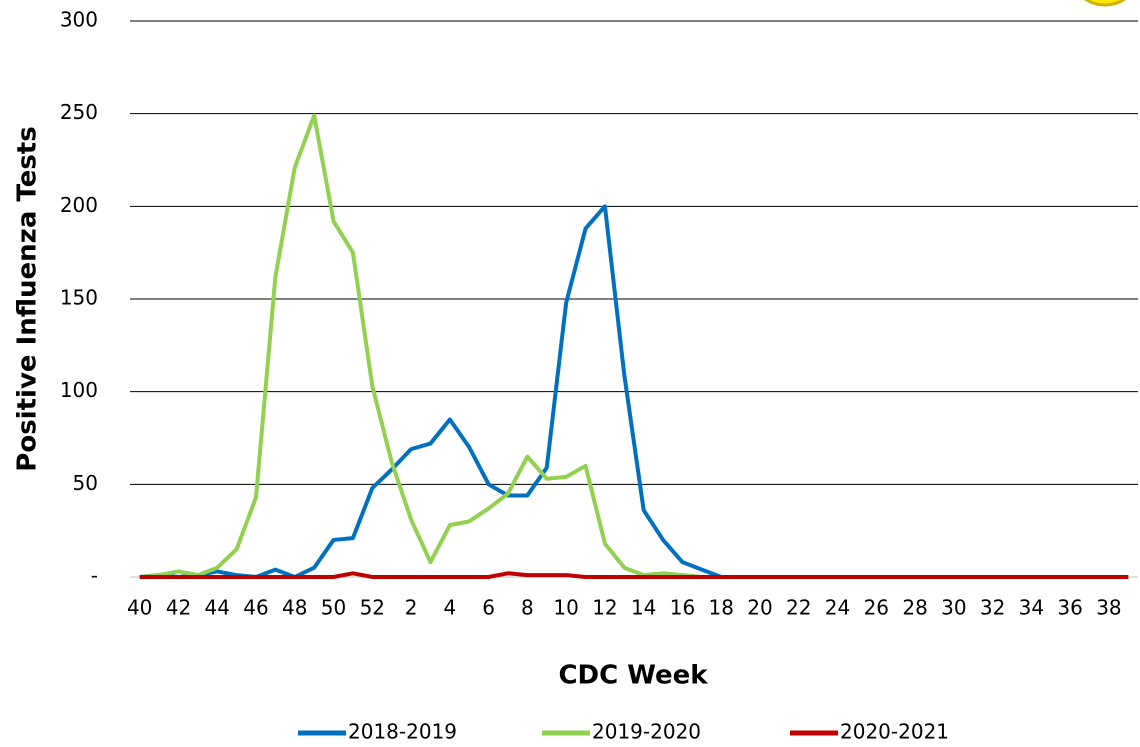 This screenshot has height=747, width=1140. What do you see at coordinates (488, 608) in the screenshot?
I see `x-tick-label: 6` at bounding box center [488, 608].